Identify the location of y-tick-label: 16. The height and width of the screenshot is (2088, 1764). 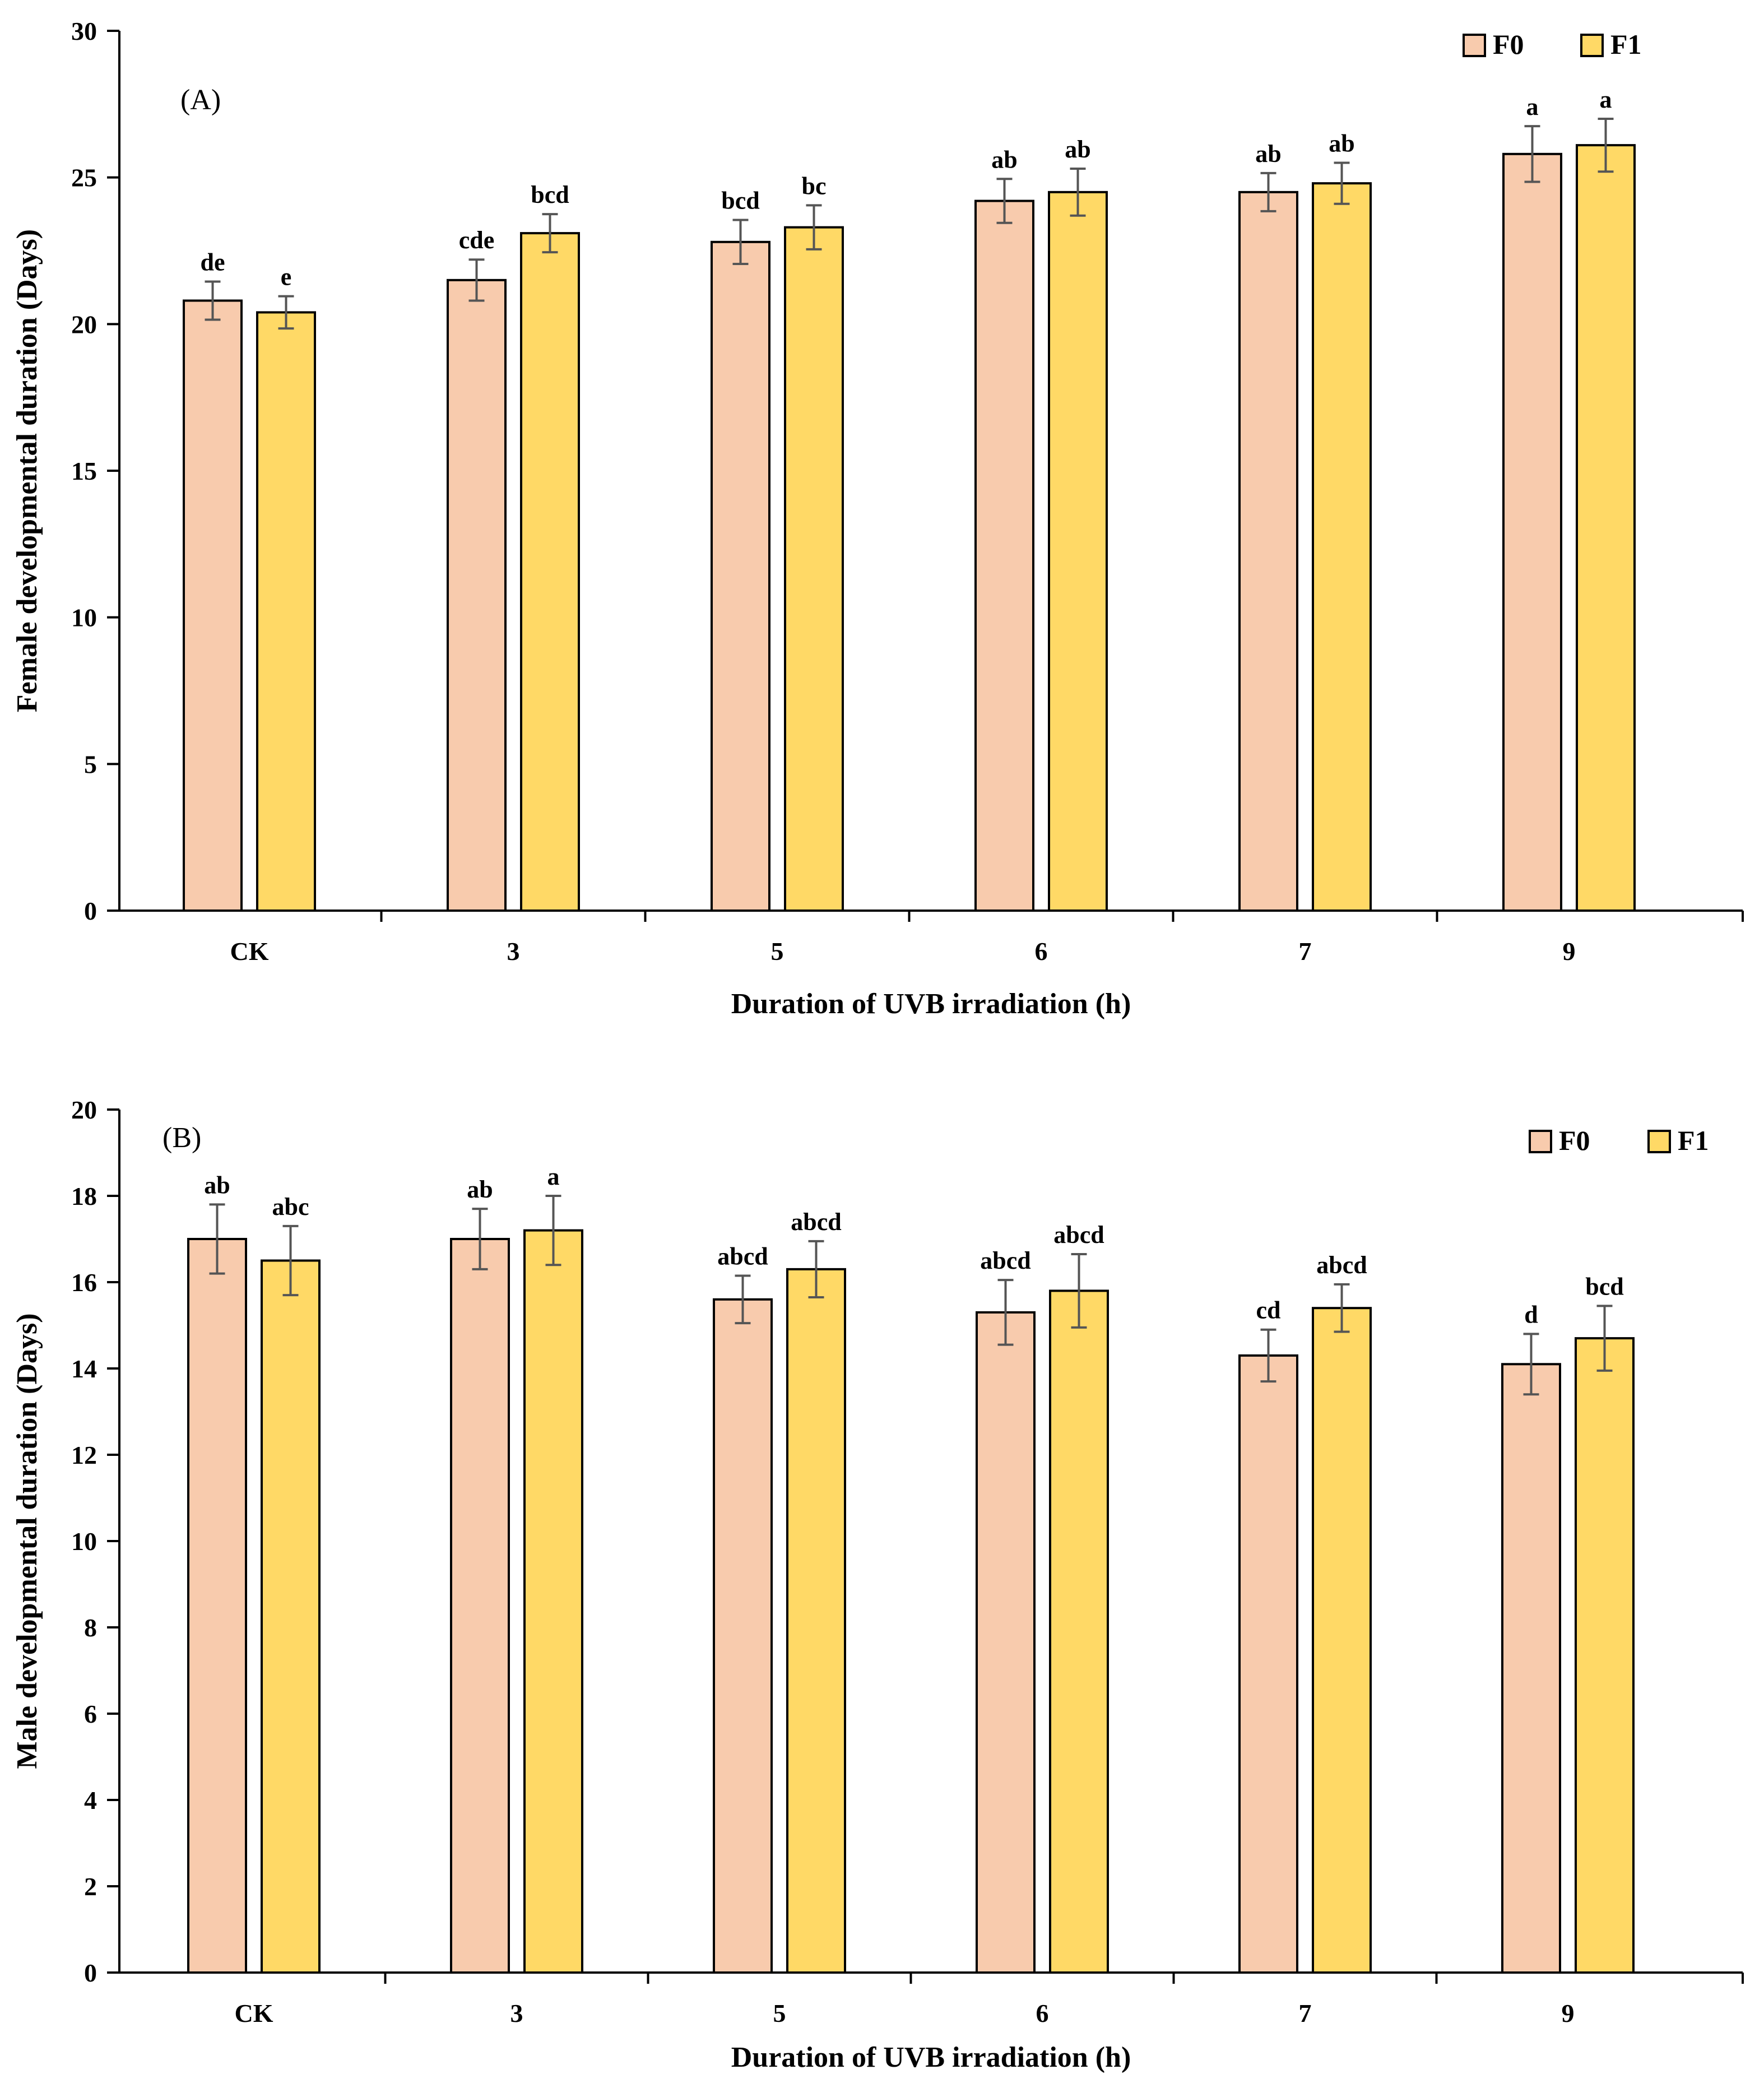
(84, 1282).